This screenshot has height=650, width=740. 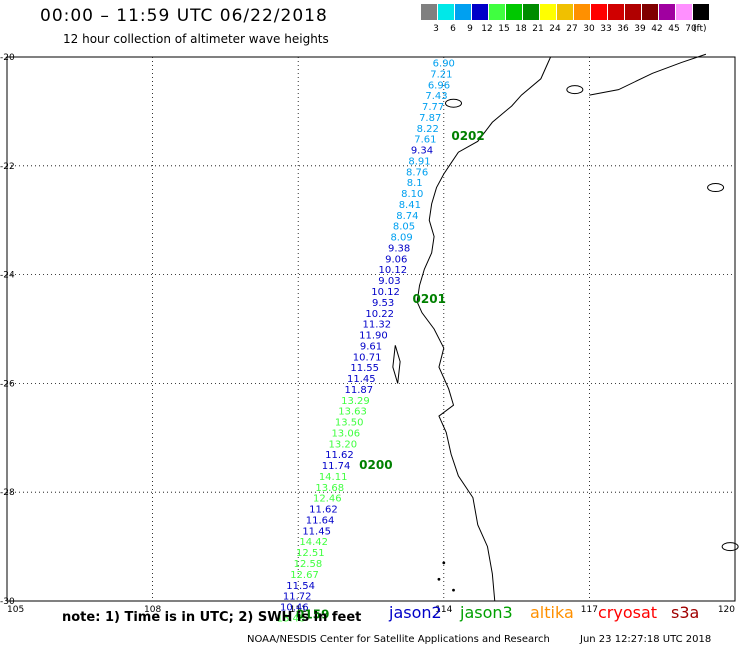 I want to click on swh-value: 13.63, so click(x=352, y=412).